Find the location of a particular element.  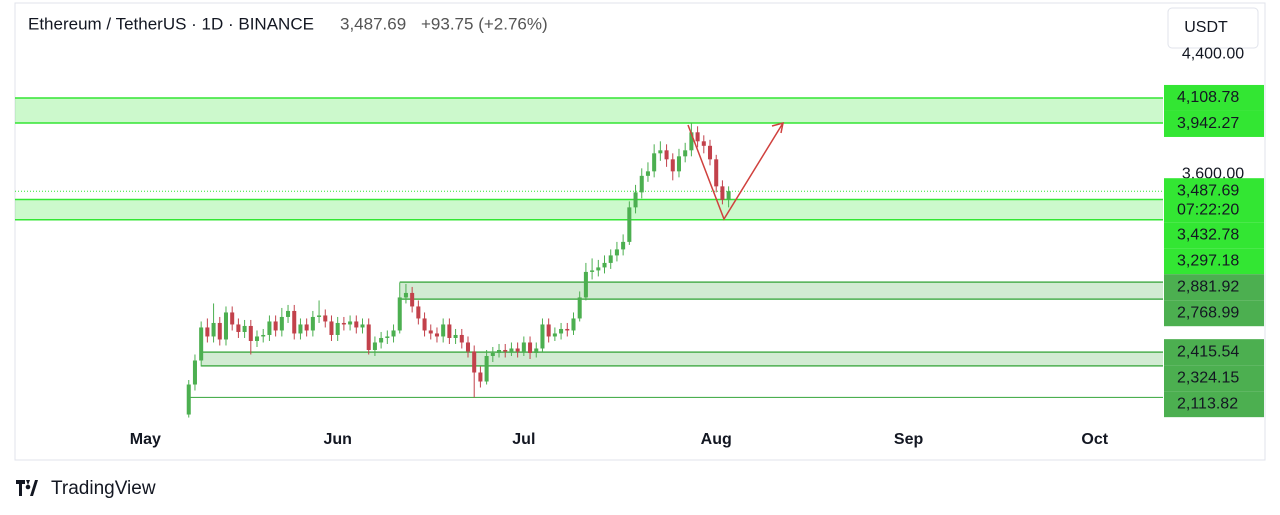

projection-arrow is located at coordinates (735, 171).